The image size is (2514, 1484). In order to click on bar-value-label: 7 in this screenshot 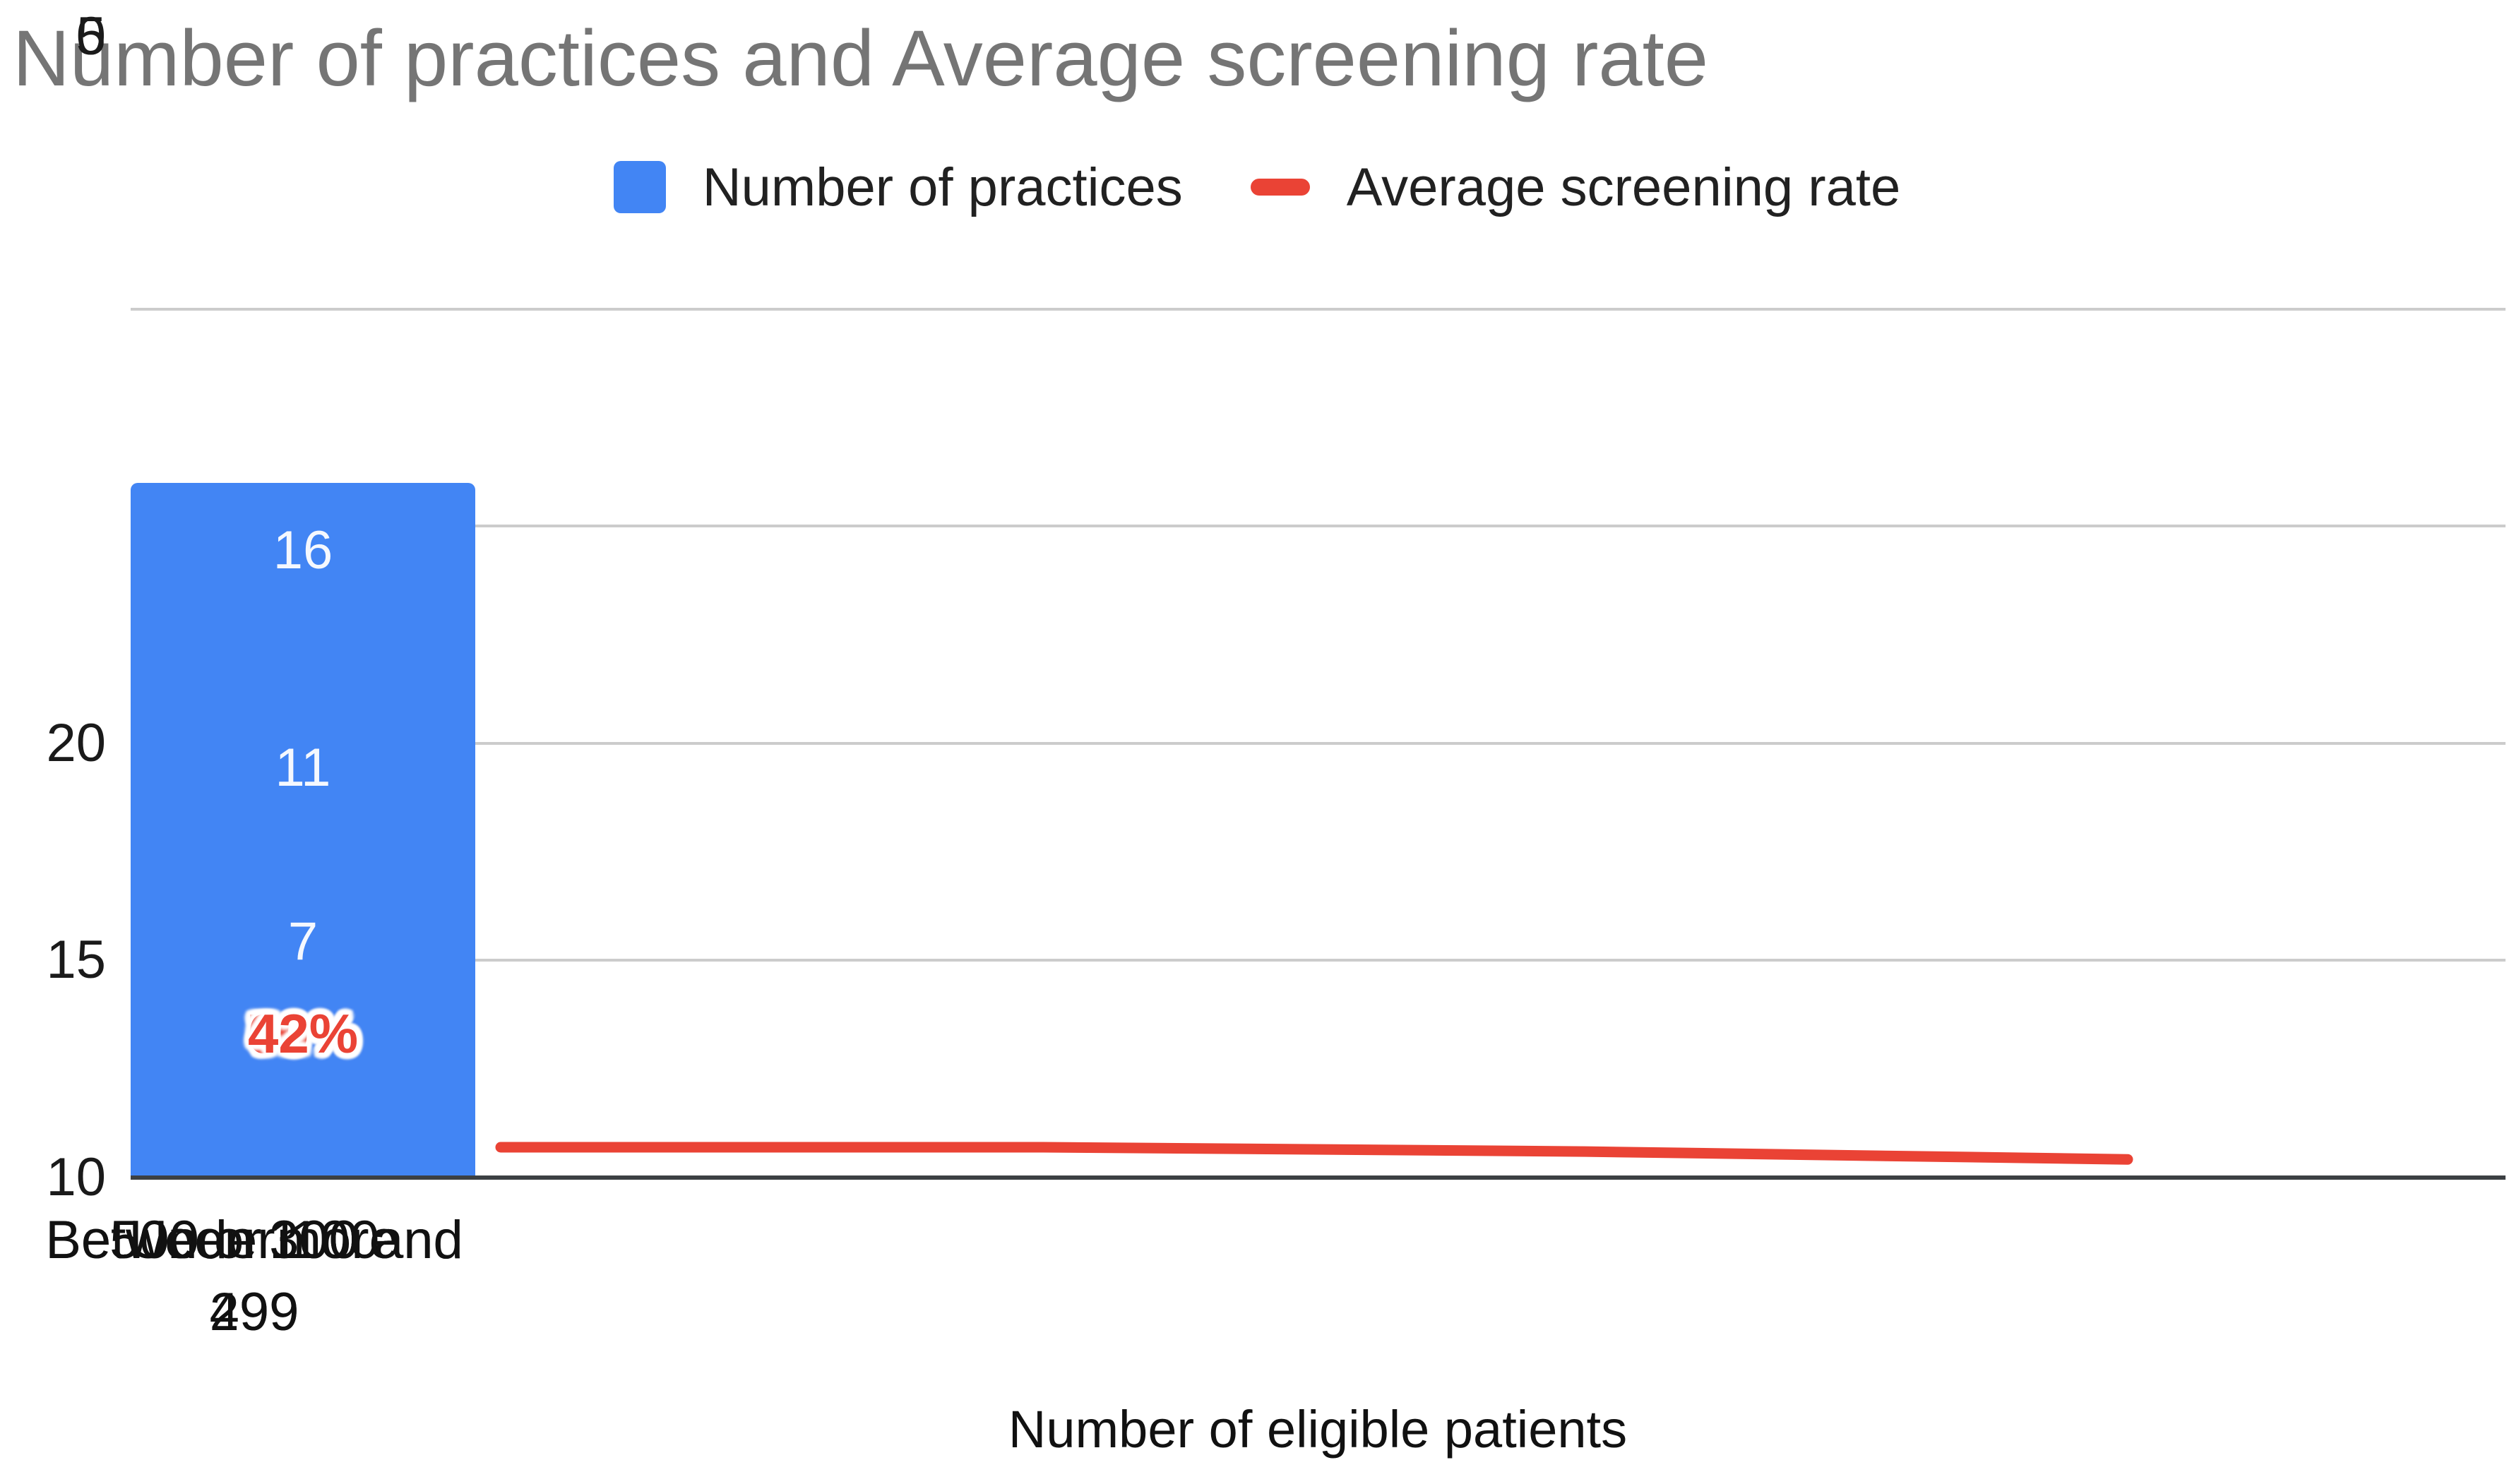, I will do `click(303, 941)`.